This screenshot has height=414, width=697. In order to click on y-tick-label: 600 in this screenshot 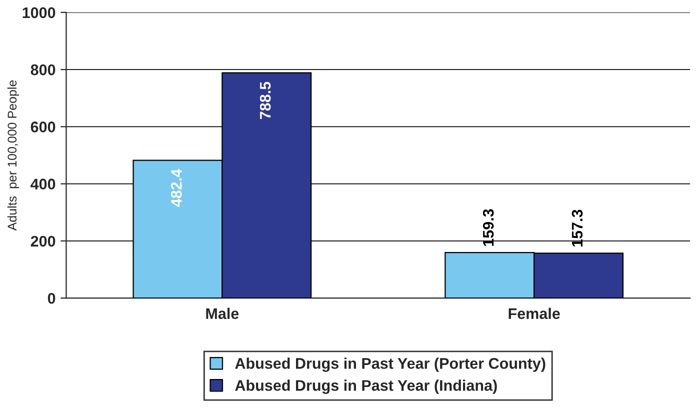, I will do `click(43, 127)`.